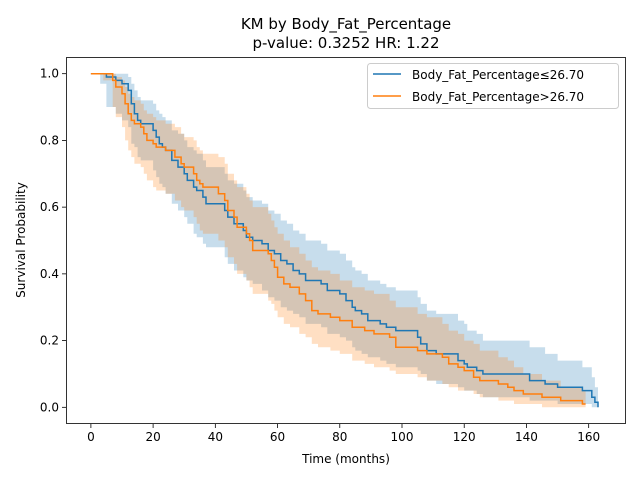 The width and height of the screenshot is (640, 484). Describe the element at coordinates (21, 240) in the screenshot. I see `y-axis-label: Survival Probability` at that location.